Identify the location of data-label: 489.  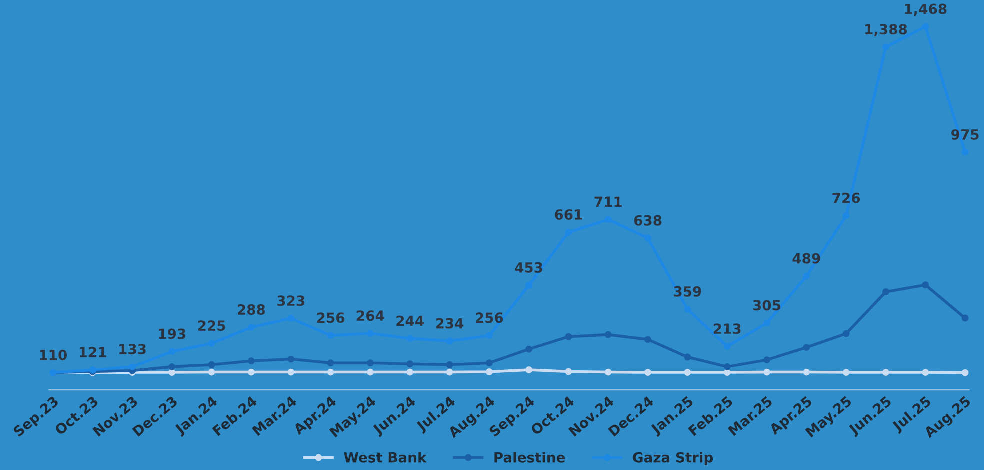
(806, 258).